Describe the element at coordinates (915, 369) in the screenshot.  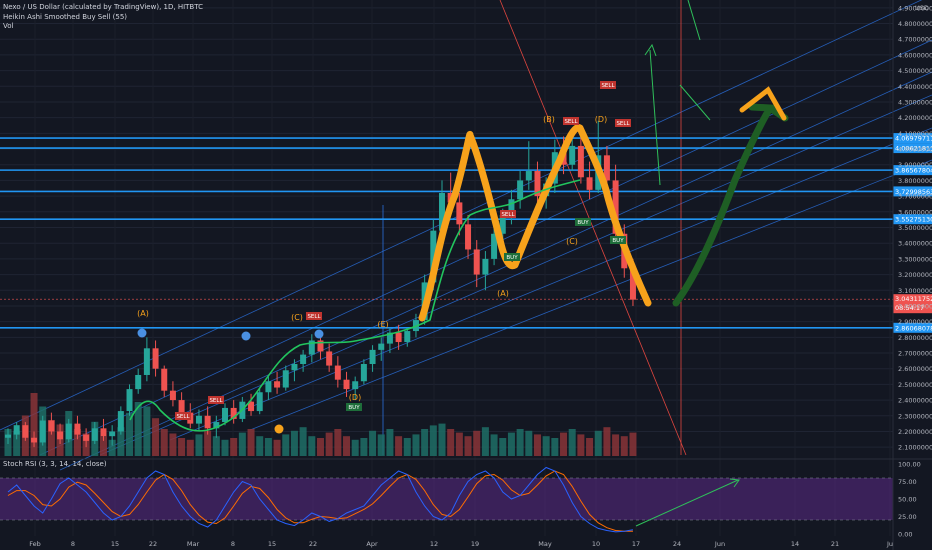
I see `price-tick: 2.600000000` at that location.